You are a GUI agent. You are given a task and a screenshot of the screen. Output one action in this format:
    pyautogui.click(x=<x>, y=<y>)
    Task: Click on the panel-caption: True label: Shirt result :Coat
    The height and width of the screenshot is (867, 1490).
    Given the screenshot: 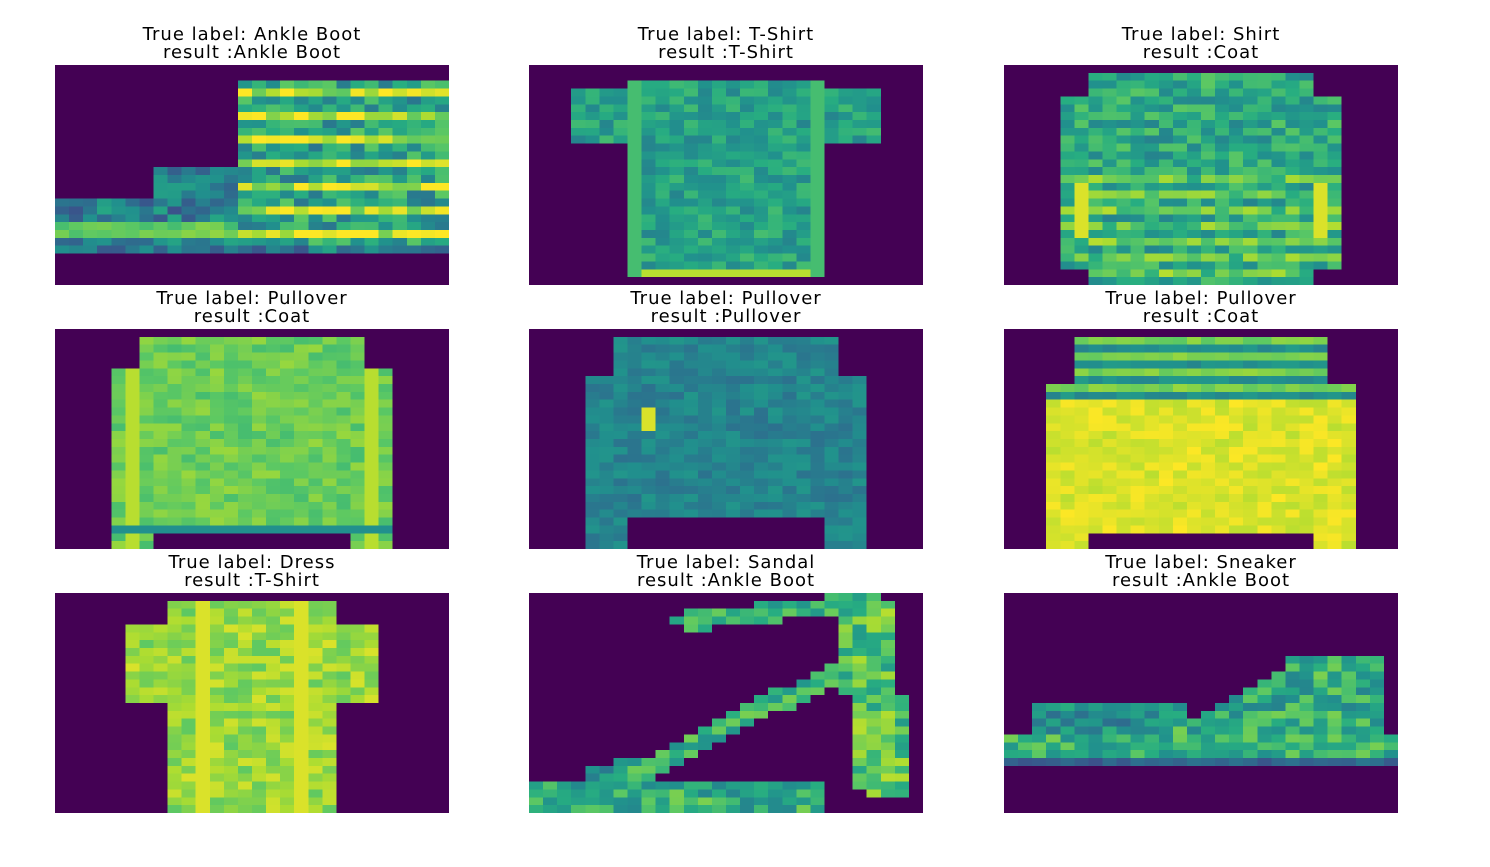 What is the action you would take?
    pyautogui.click(x=1201, y=44)
    